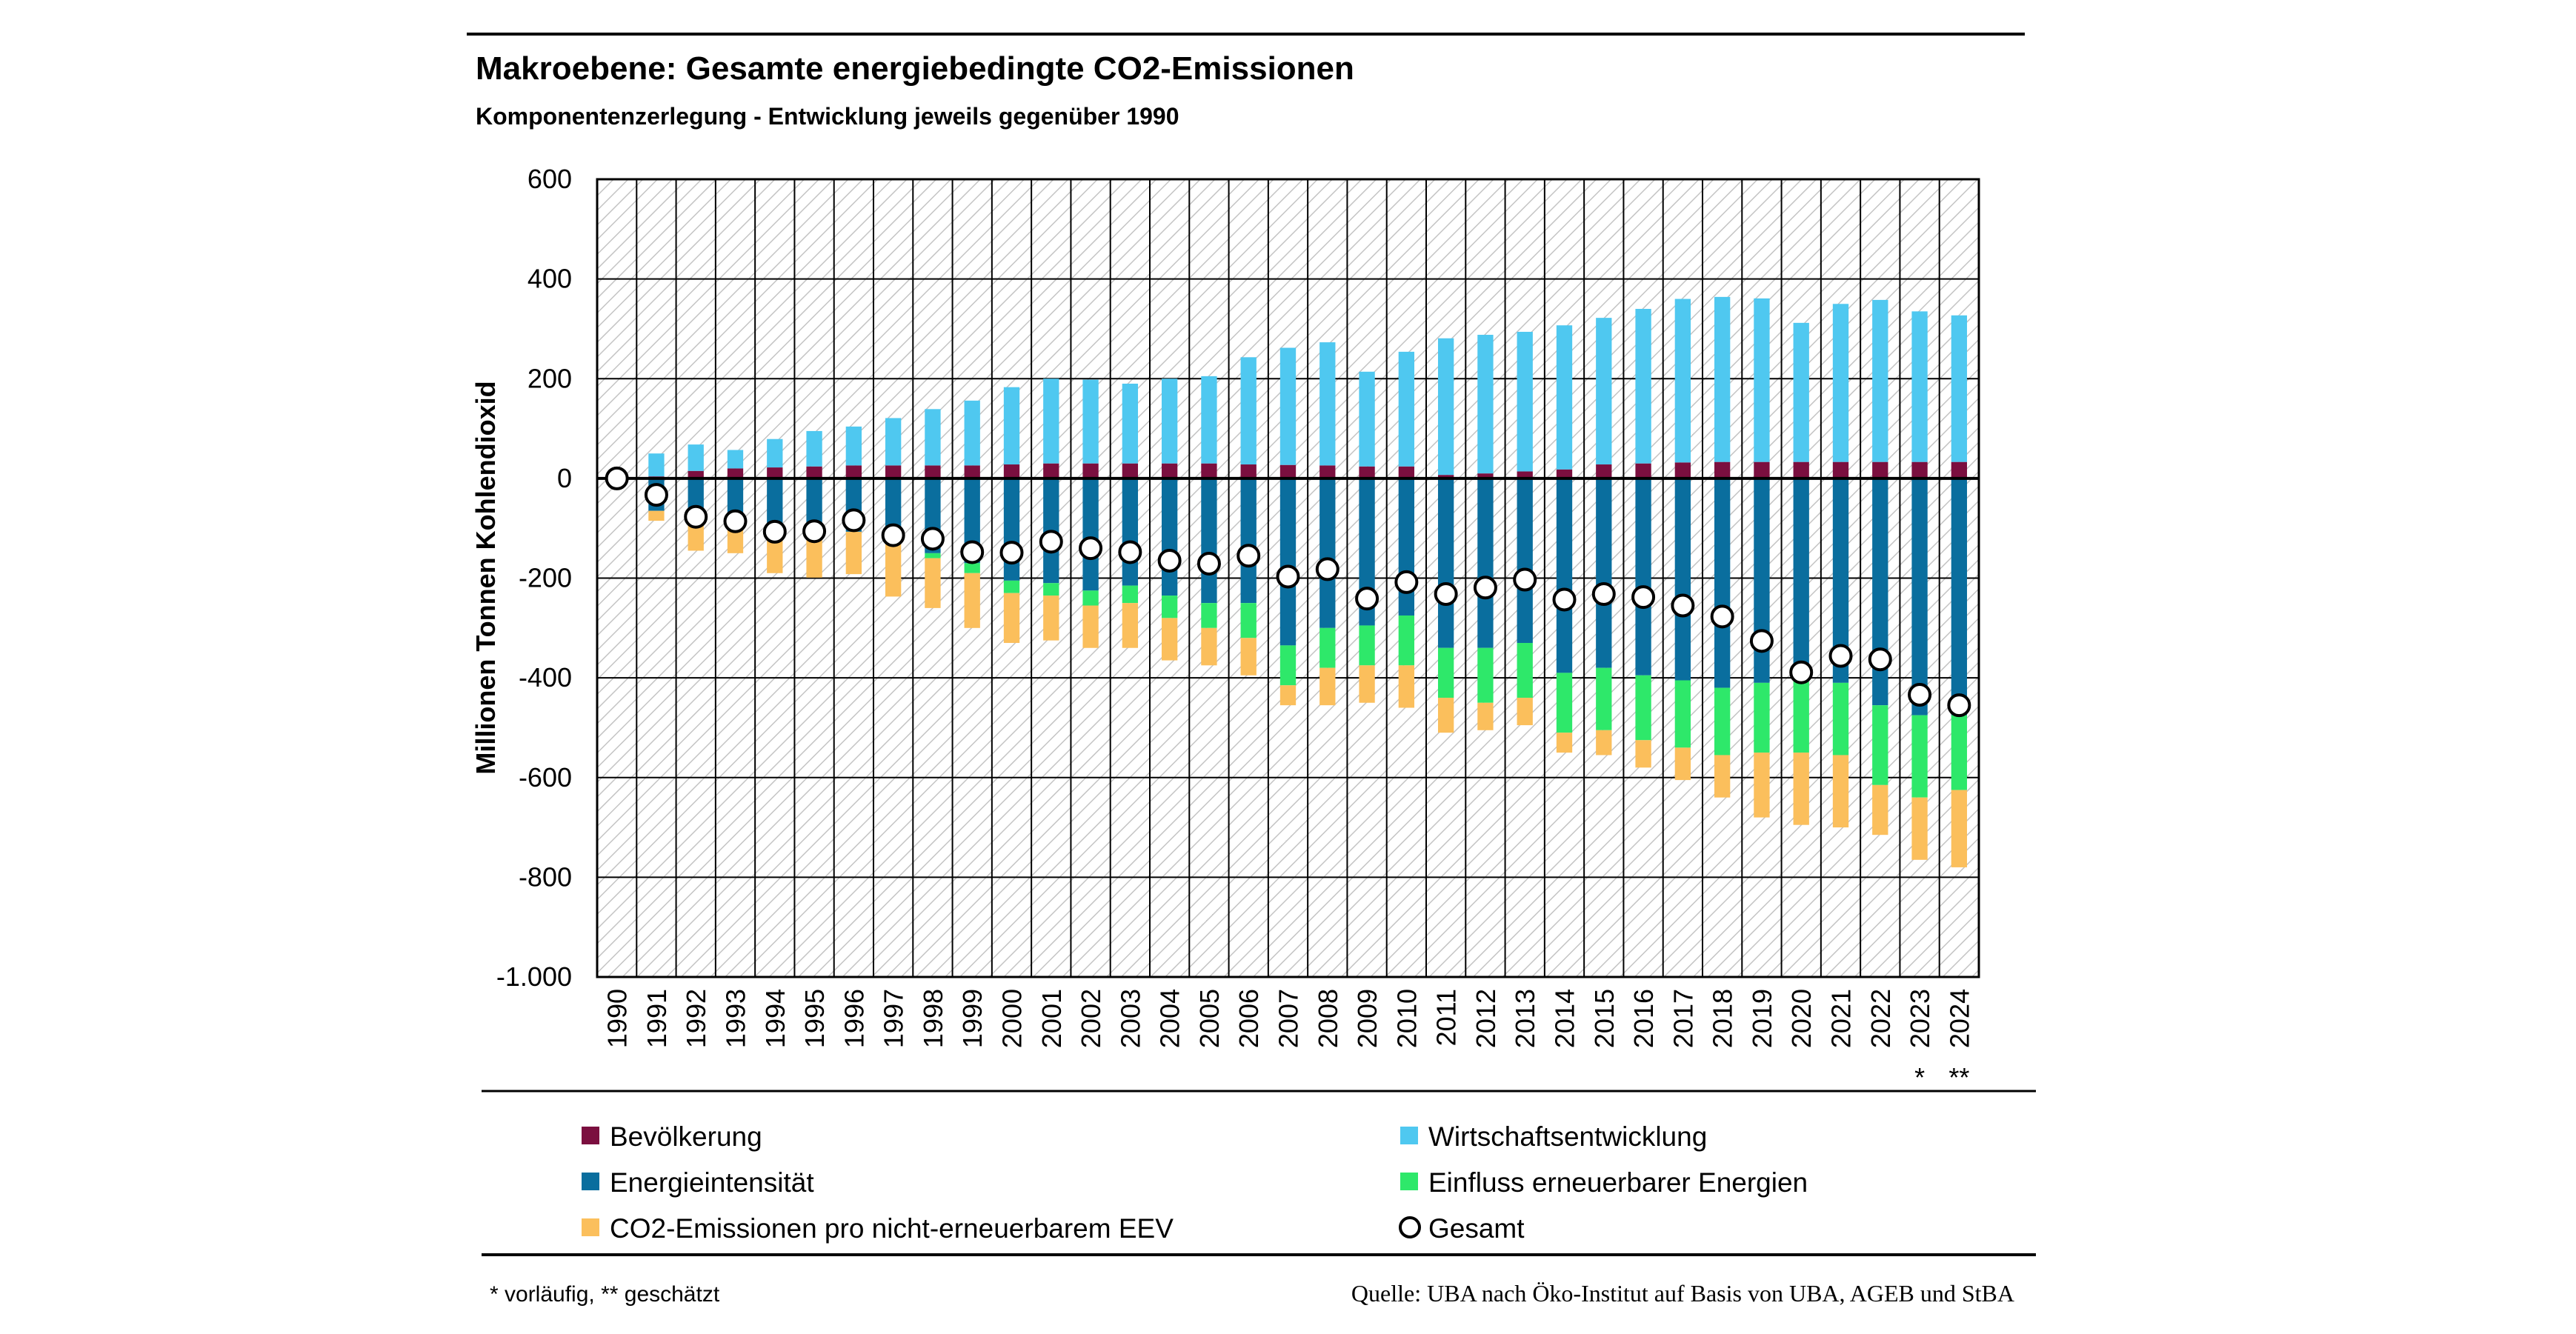 The height and width of the screenshot is (1334, 2576). I want to click on legend-label-wirtschaft: Wirtschaftsentwicklung, so click(1567, 1136).